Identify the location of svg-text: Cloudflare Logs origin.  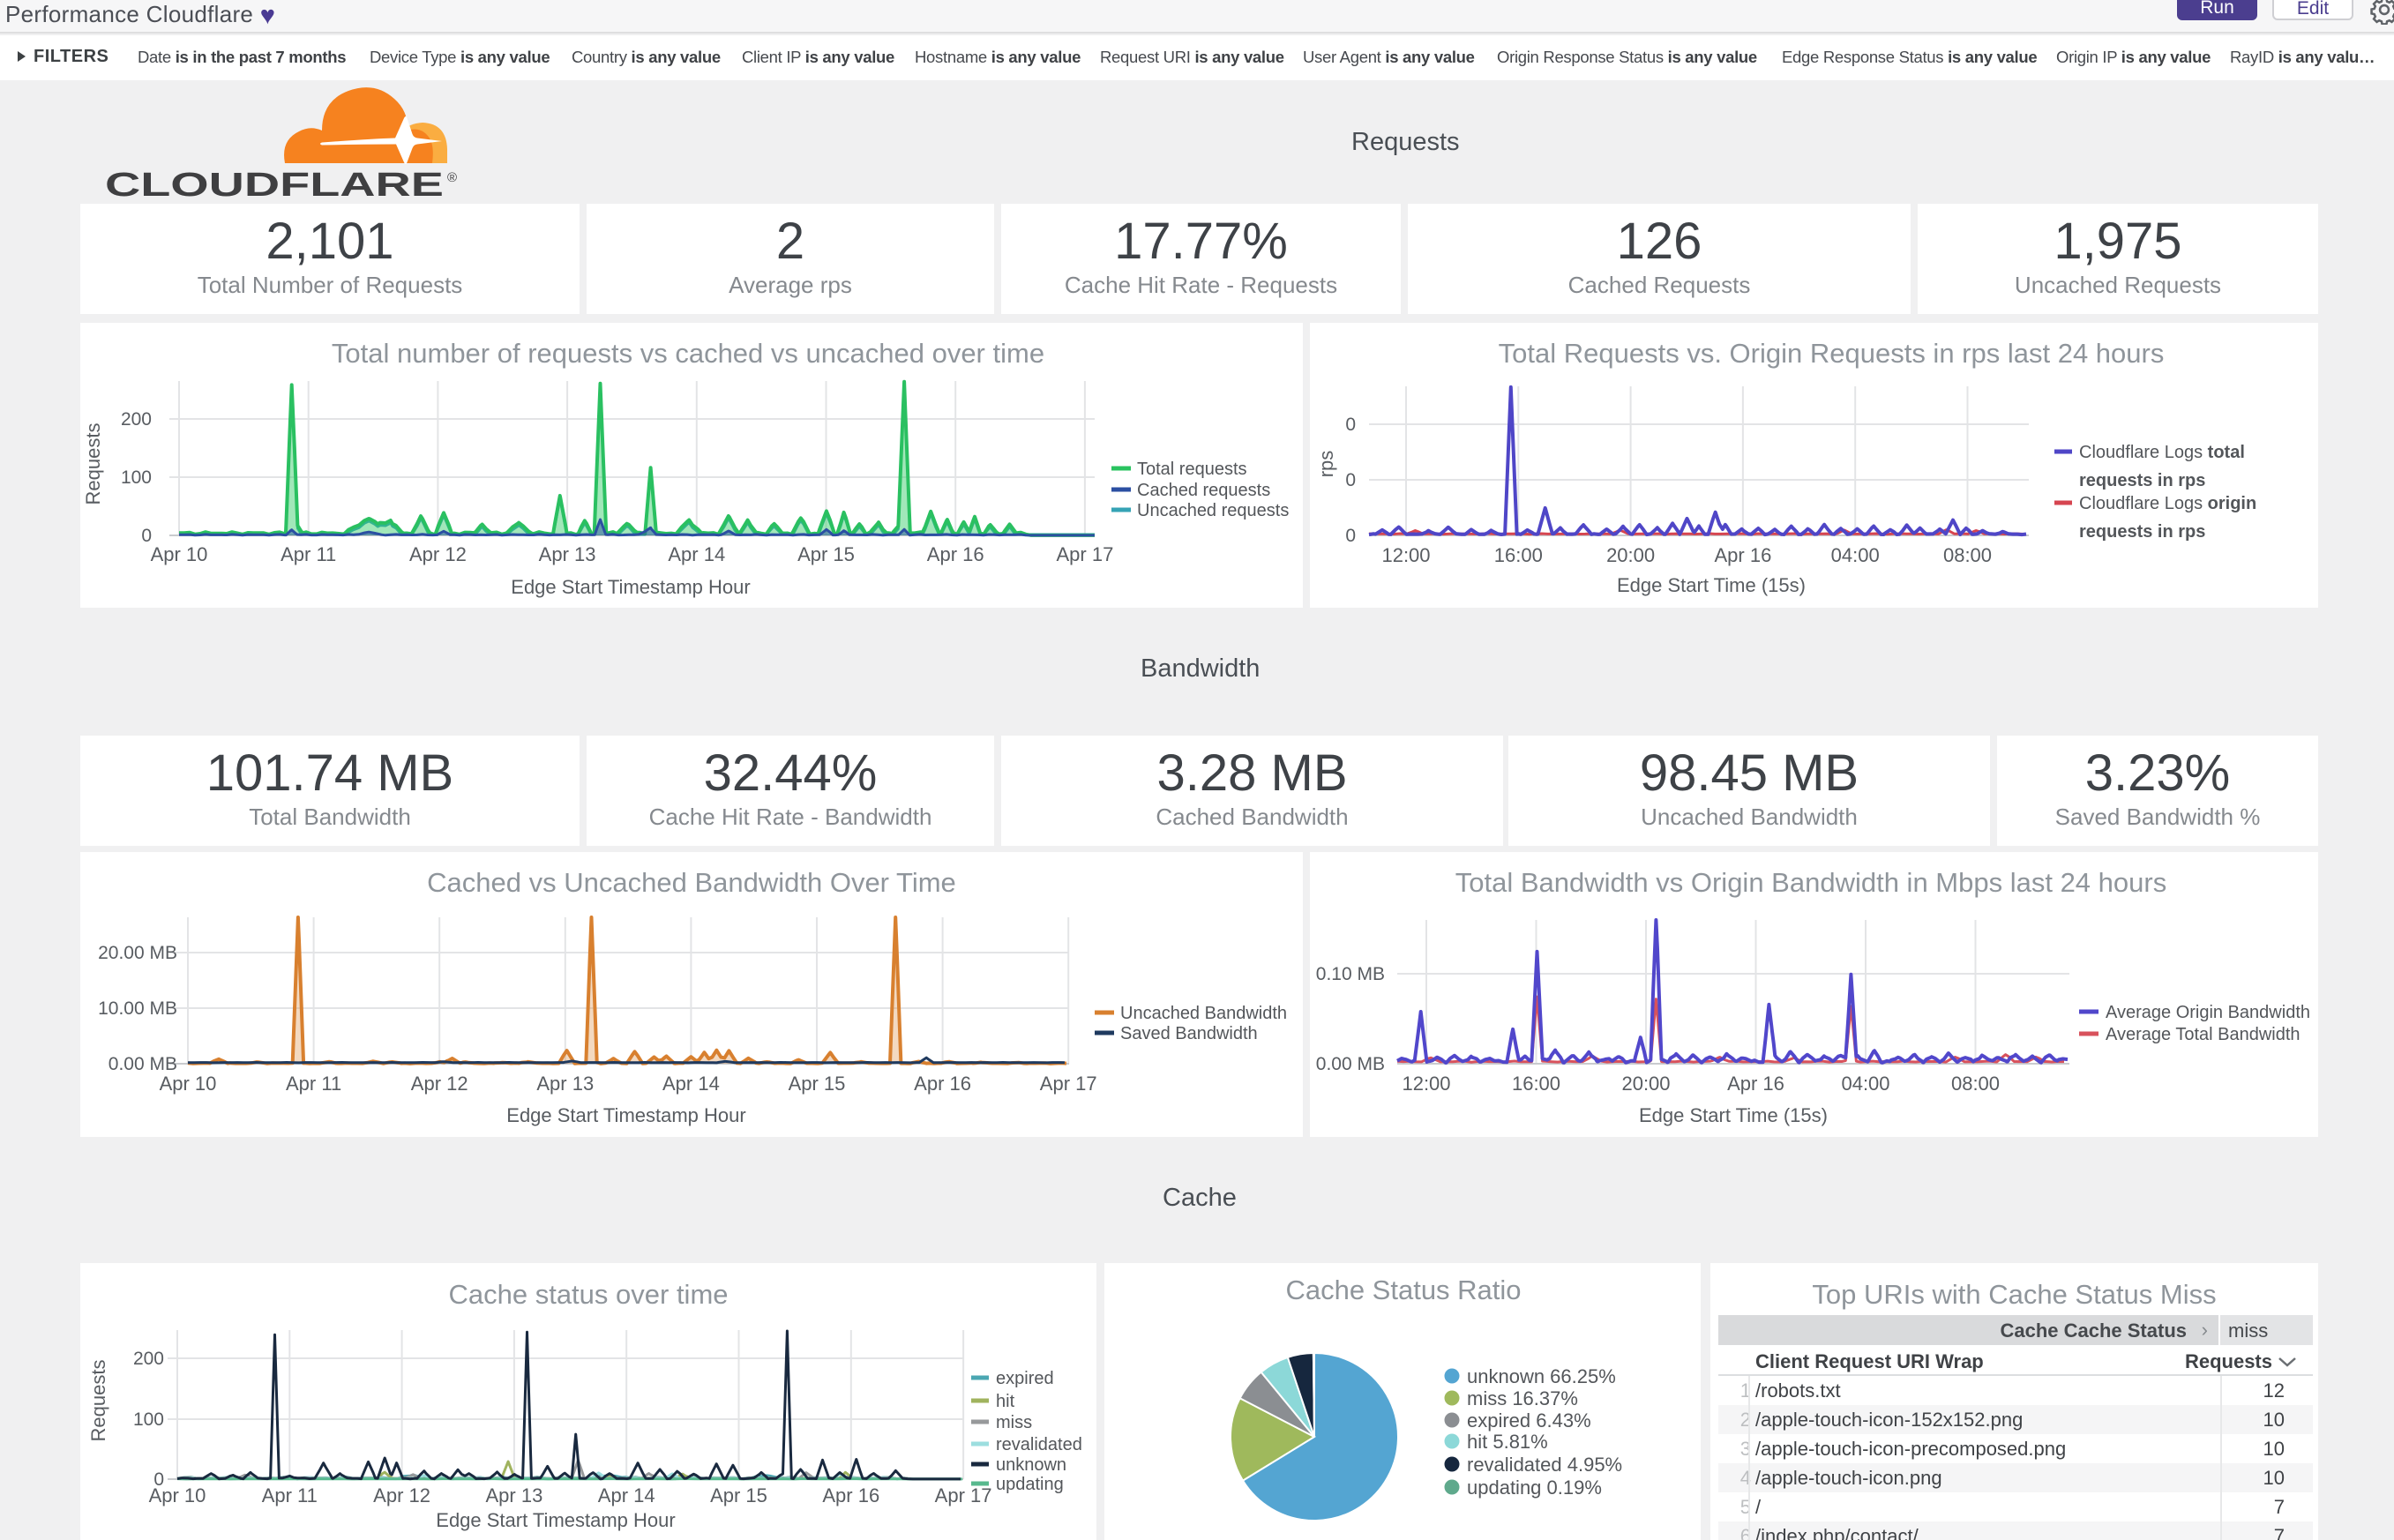
(2167, 503).